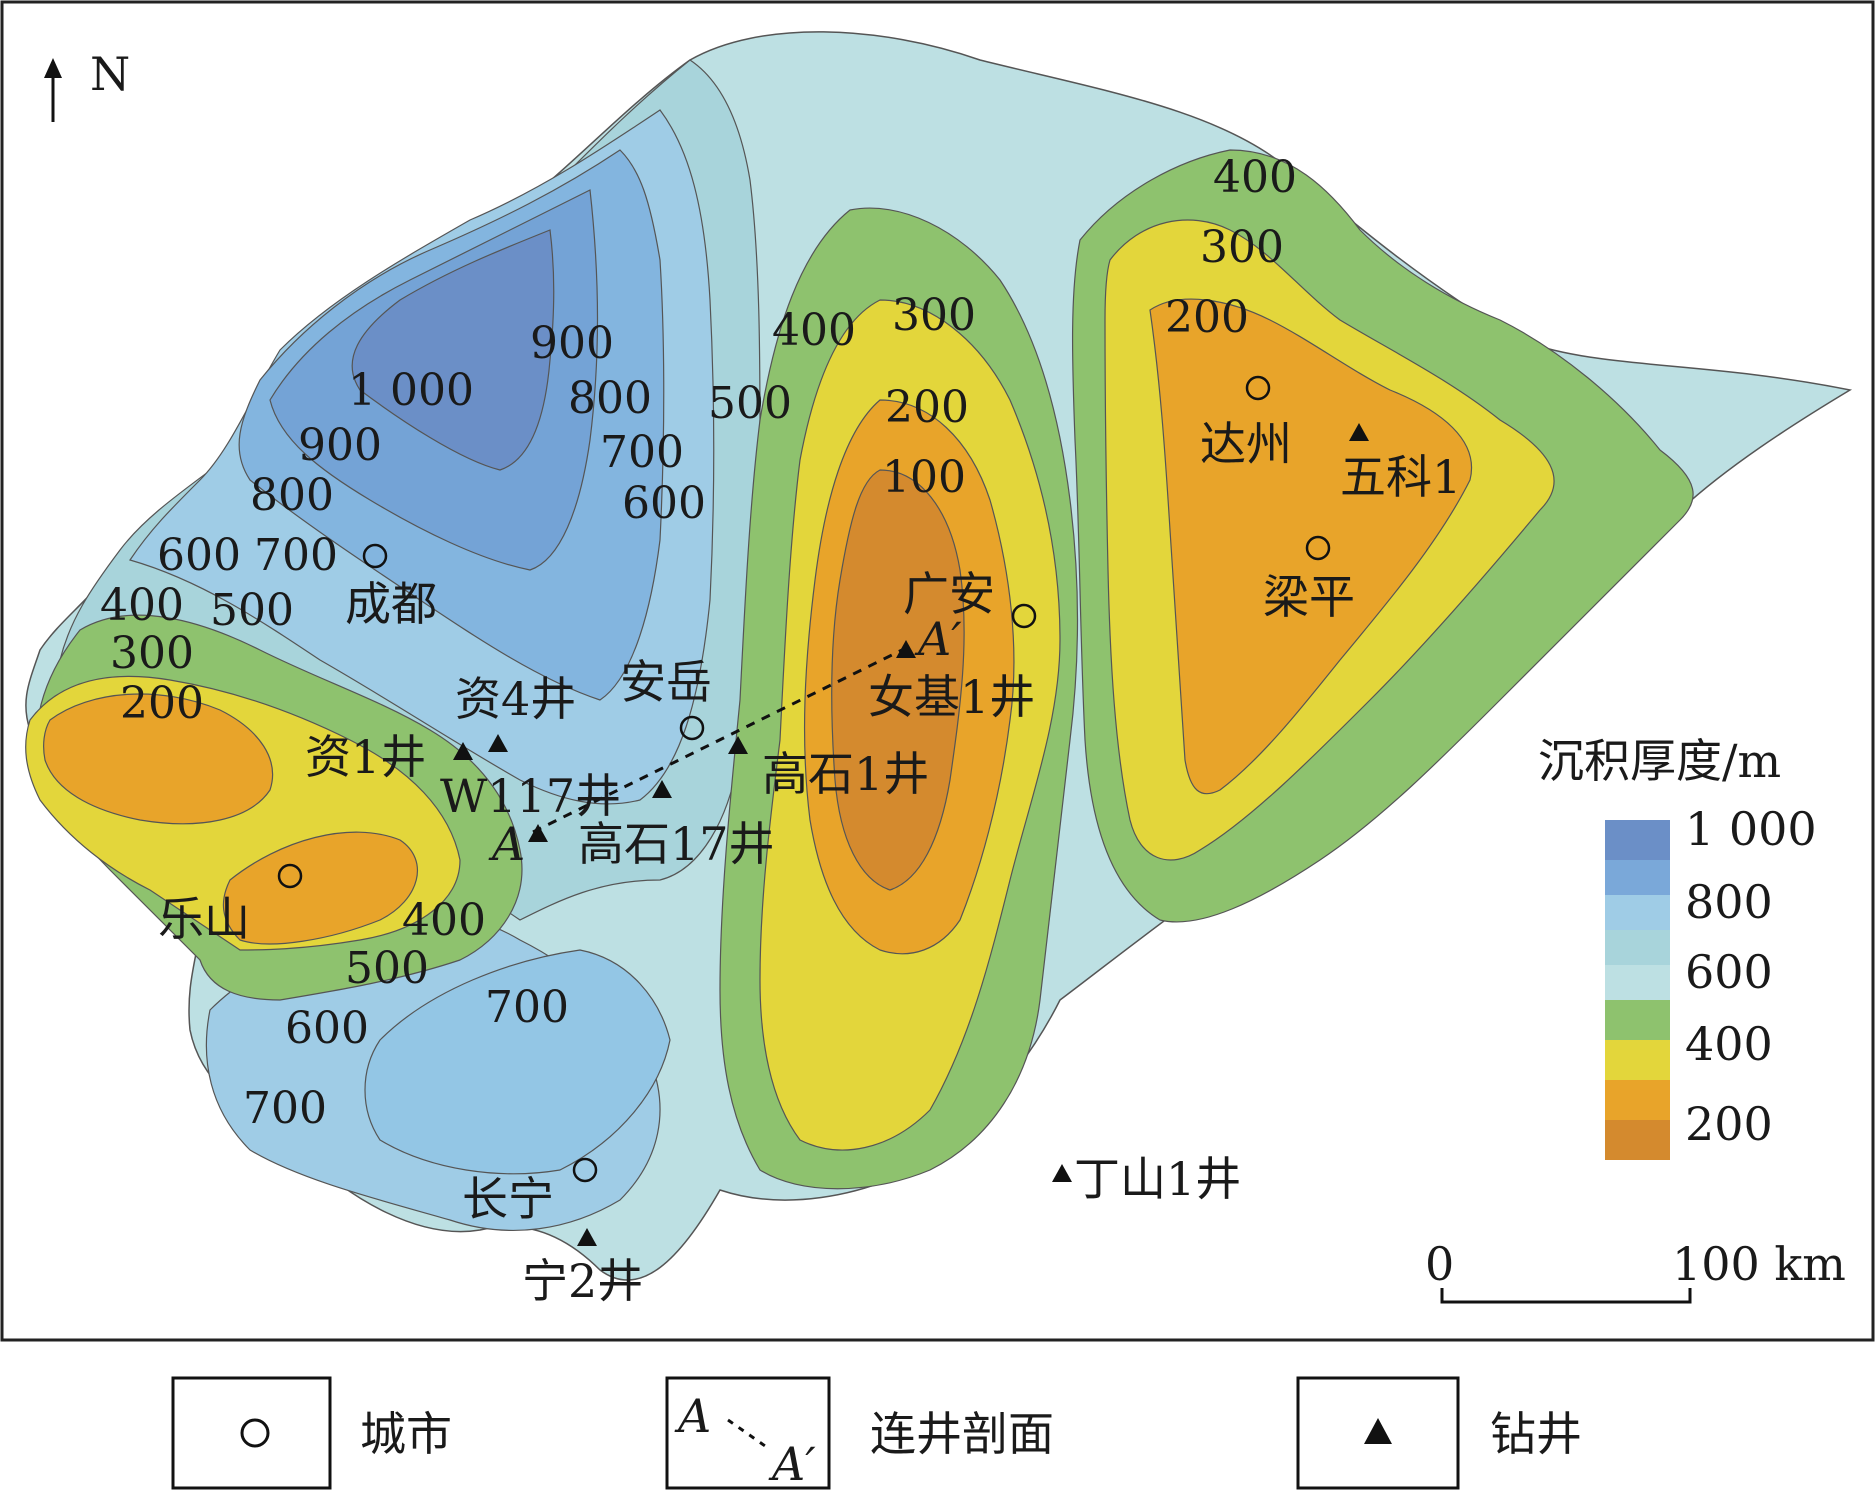 Image resolution: width=1876 pixels, height=1497 pixels. What do you see at coordinates (1729, 902) in the screenshot?
I see `legend-tick: 800` at bounding box center [1729, 902].